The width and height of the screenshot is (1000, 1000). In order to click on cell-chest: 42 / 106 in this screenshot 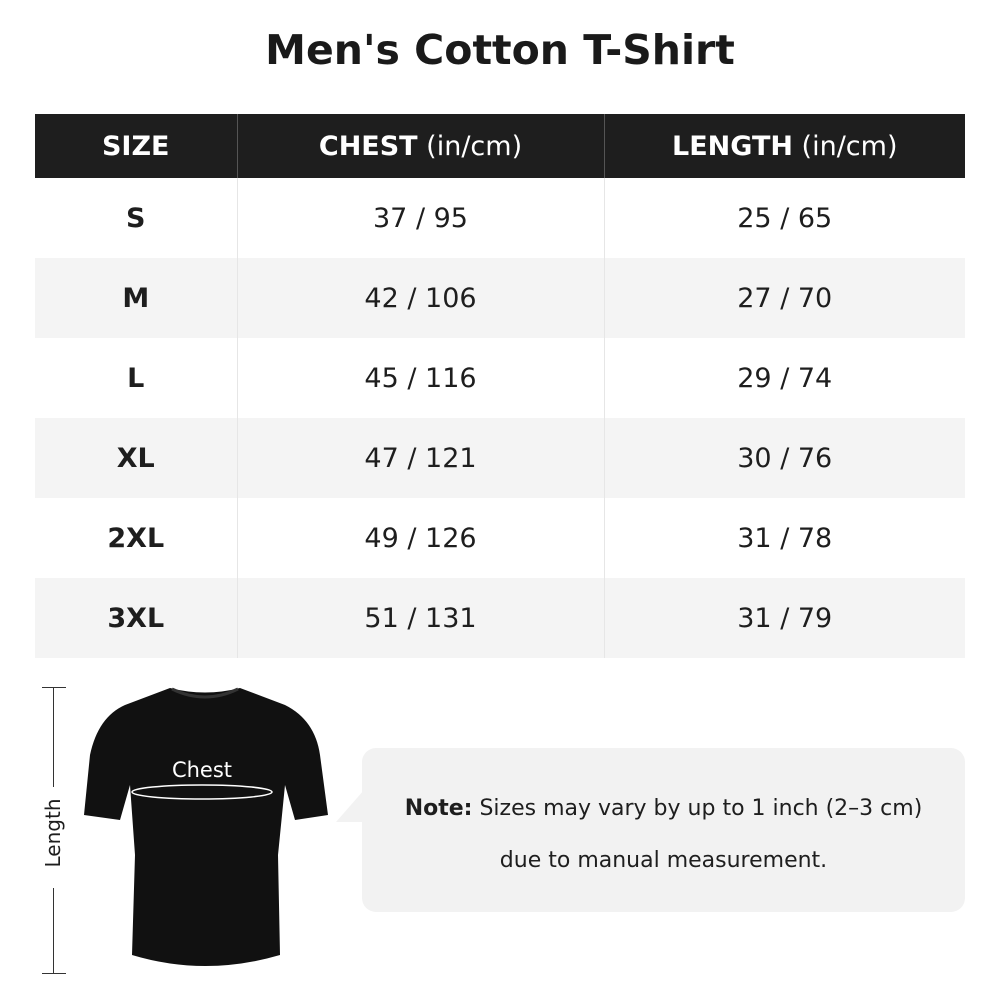, I will do `click(420, 298)`.